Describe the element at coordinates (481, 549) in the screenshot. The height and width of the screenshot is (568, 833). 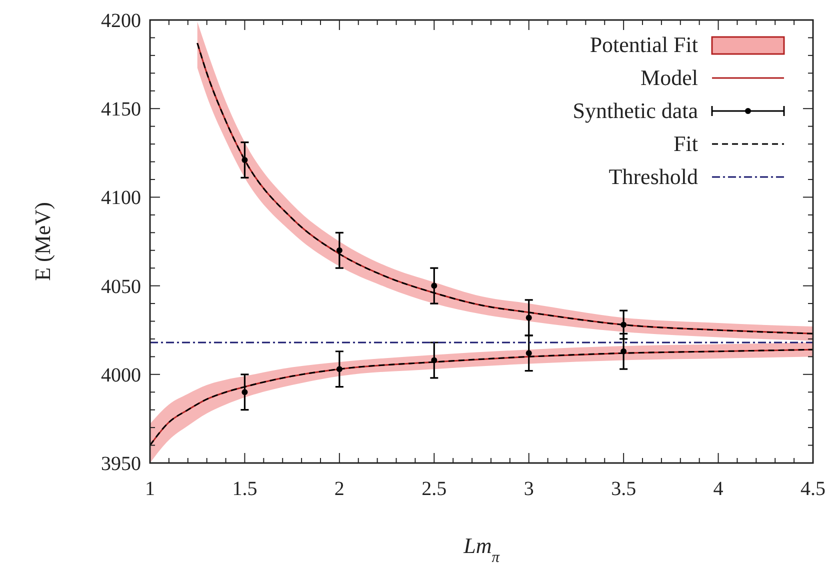
I see `x-axis-title: Lm$_{π}$` at that location.